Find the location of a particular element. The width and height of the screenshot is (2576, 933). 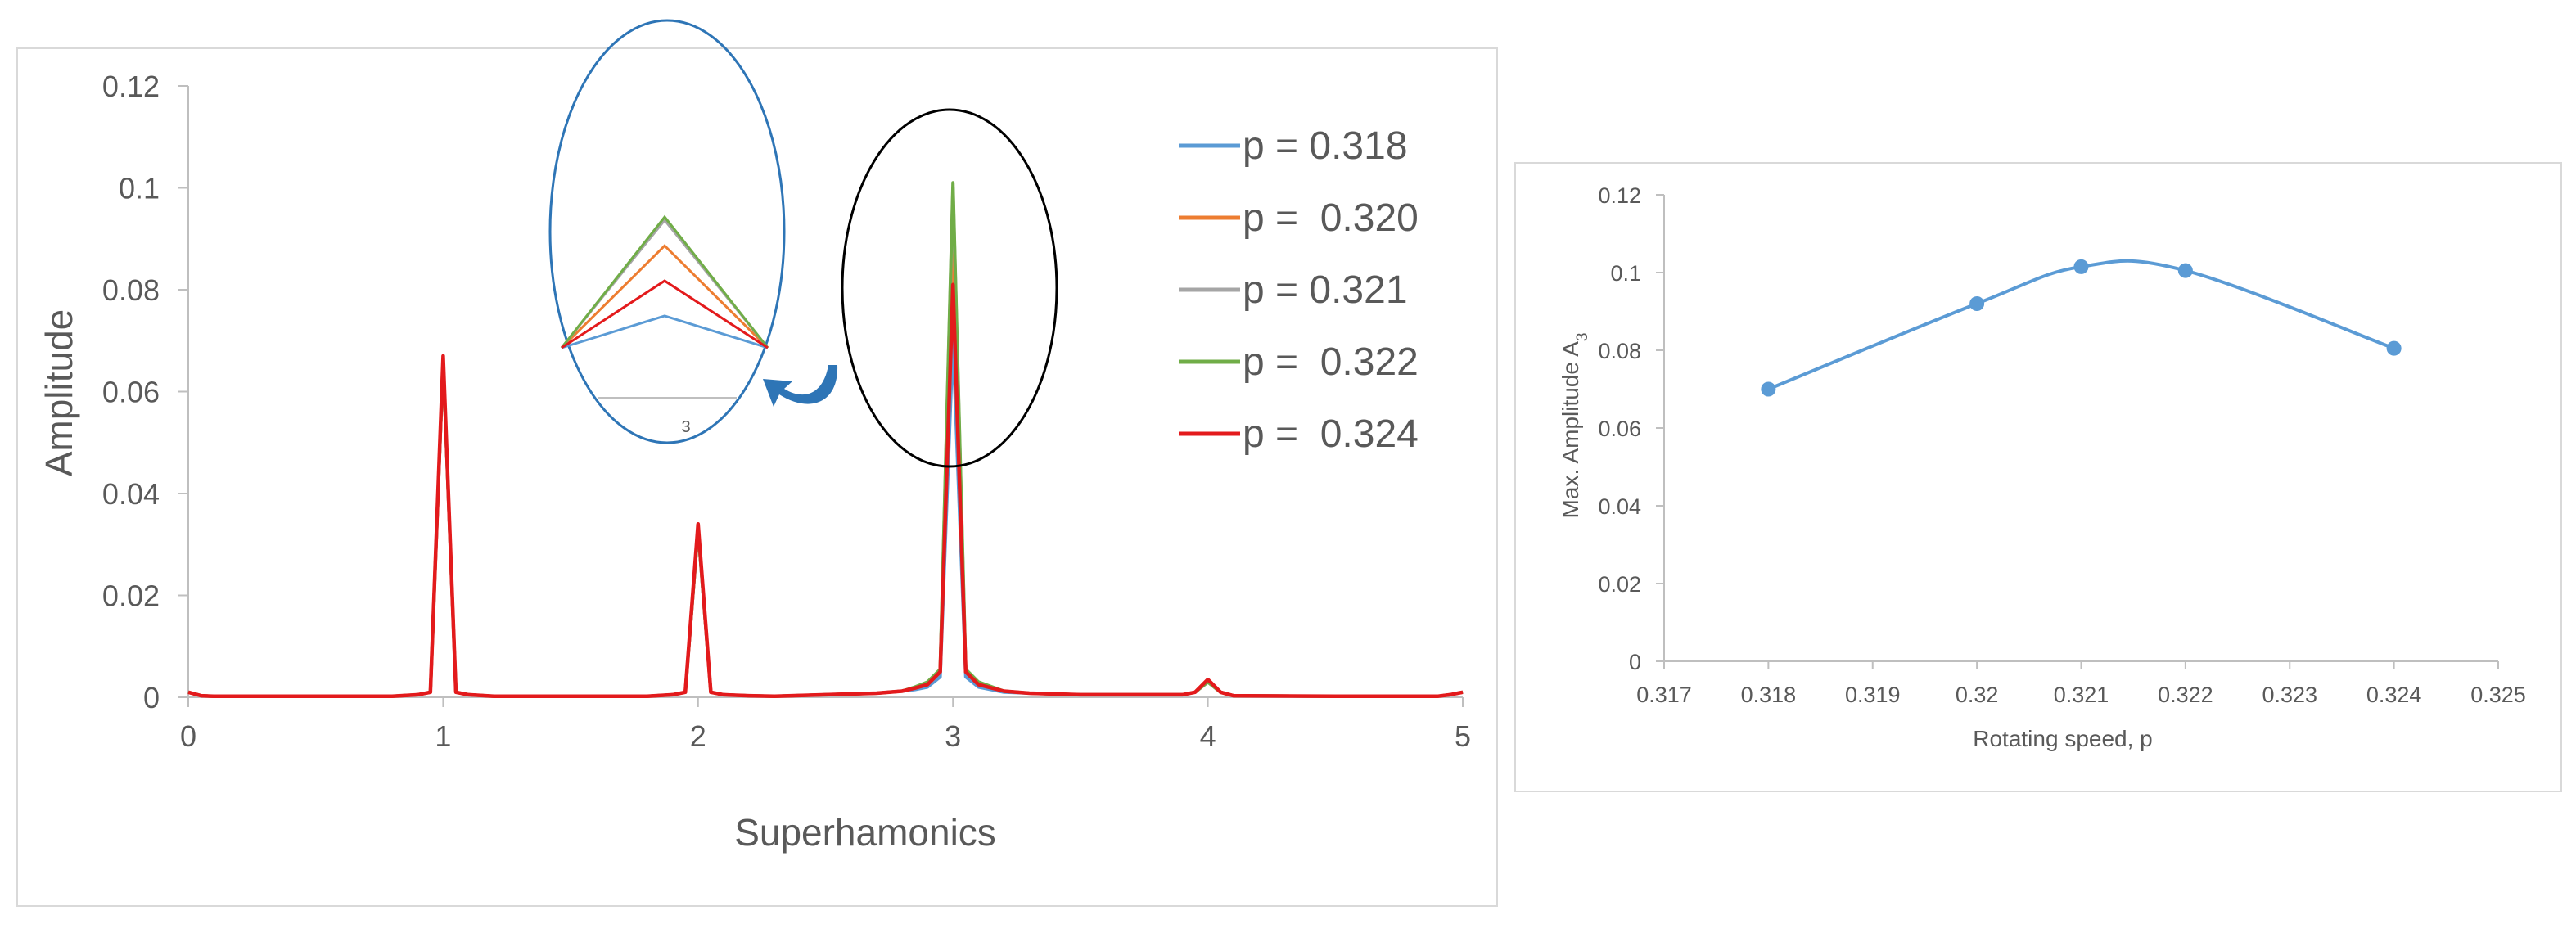

spectrum-y-tick-label: 0.02 is located at coordinates (131, 596).